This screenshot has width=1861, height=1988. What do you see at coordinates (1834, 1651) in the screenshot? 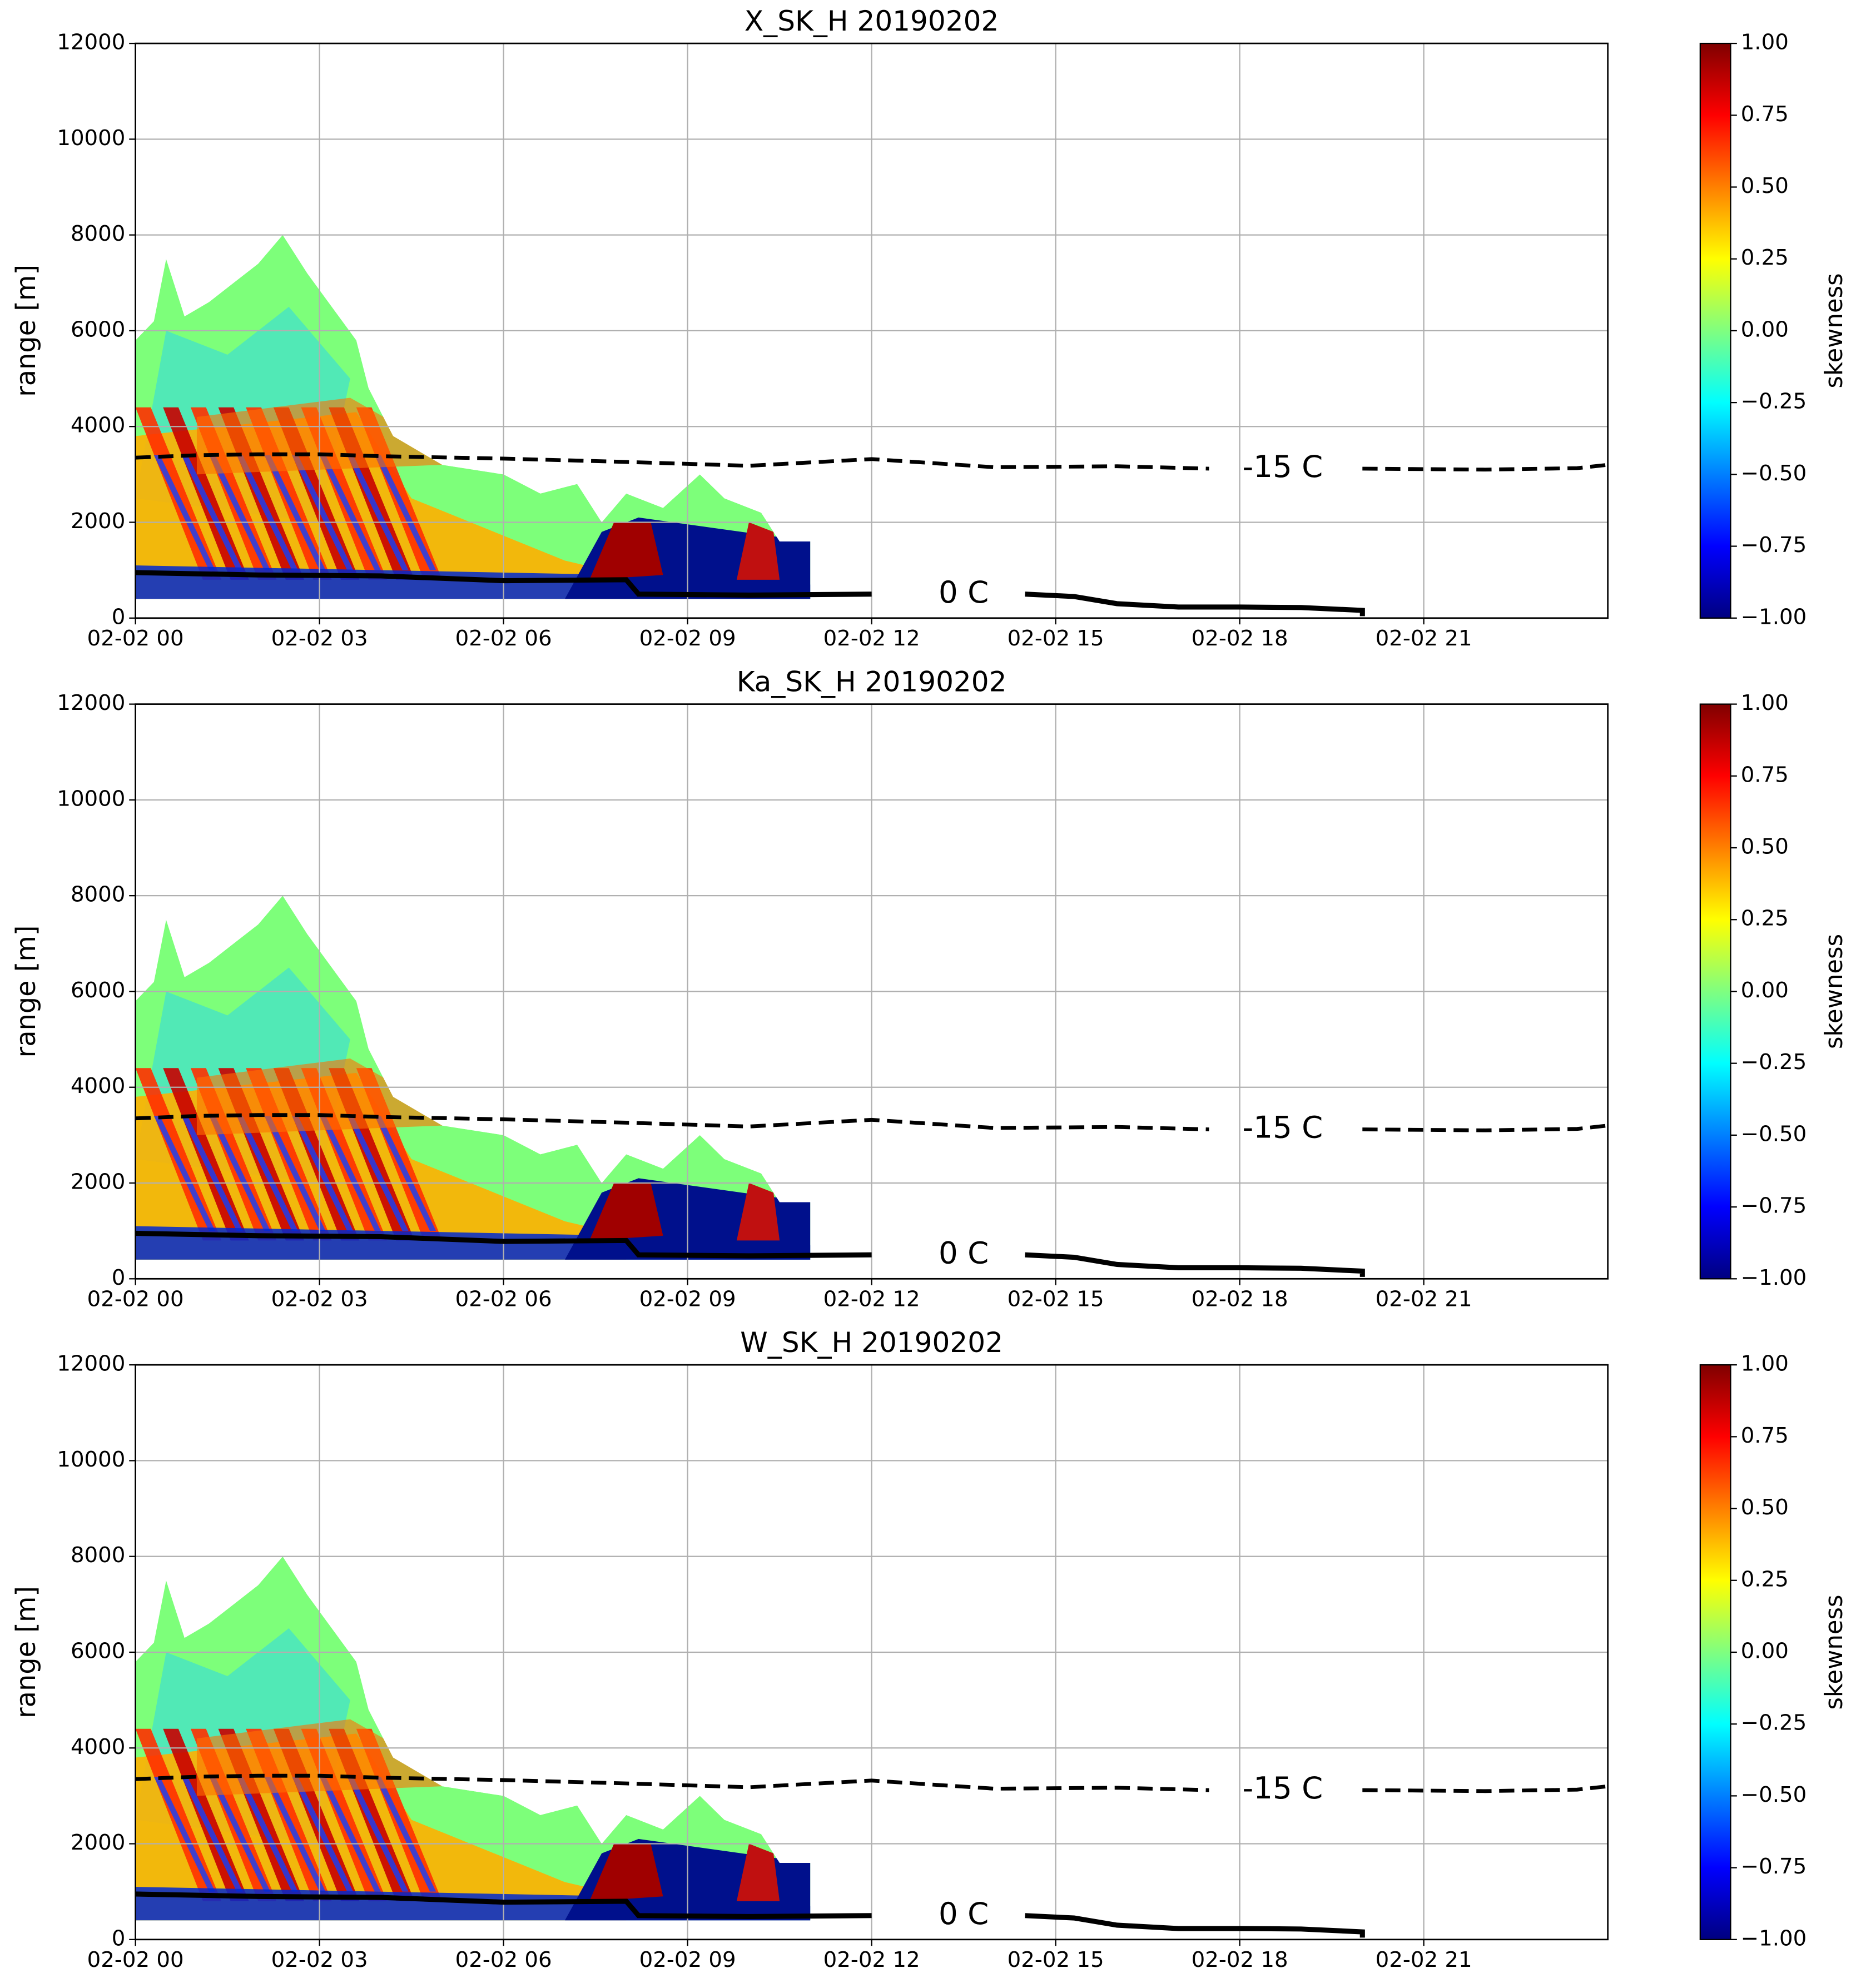
I see `colorbar-label: skewness` at bounding box center [1834, 1651].